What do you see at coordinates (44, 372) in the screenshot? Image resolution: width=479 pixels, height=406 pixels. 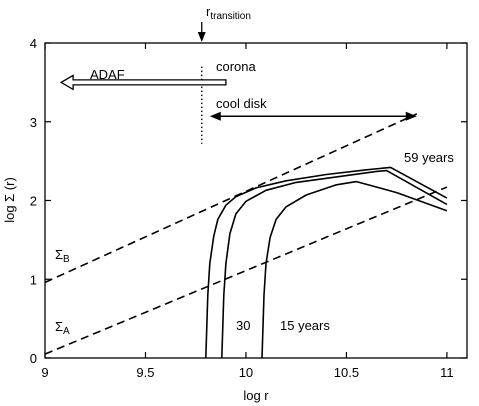 I see `x-tick-label: 9` at bounding box center [44, 372].